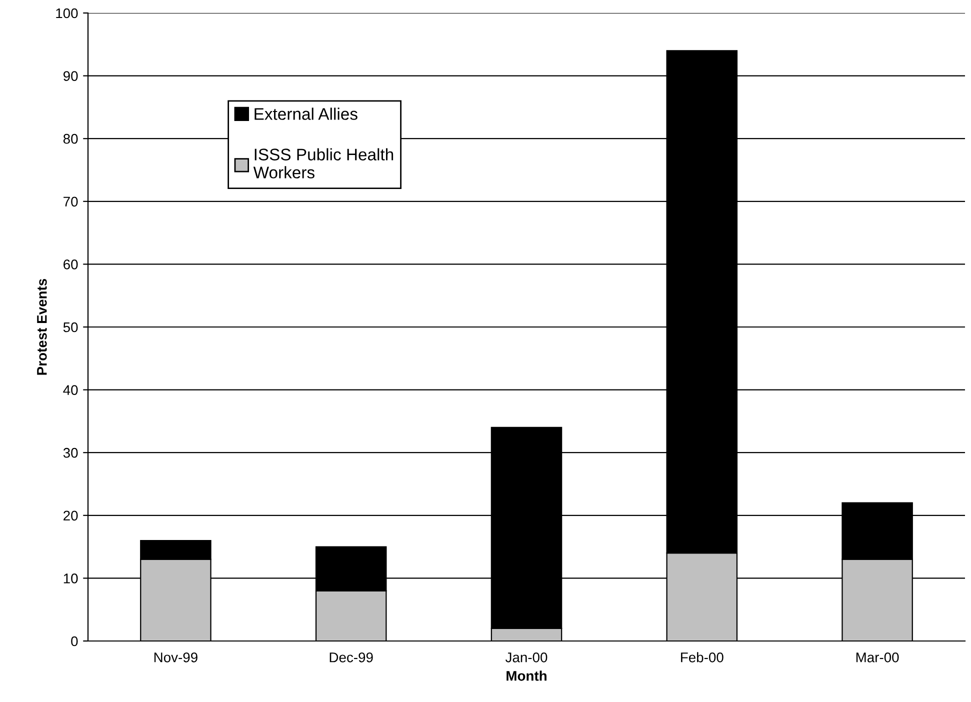  Describe the element at coordinates (74, 641) in the screenshot. I see `y-tick-label: 0` at that location.